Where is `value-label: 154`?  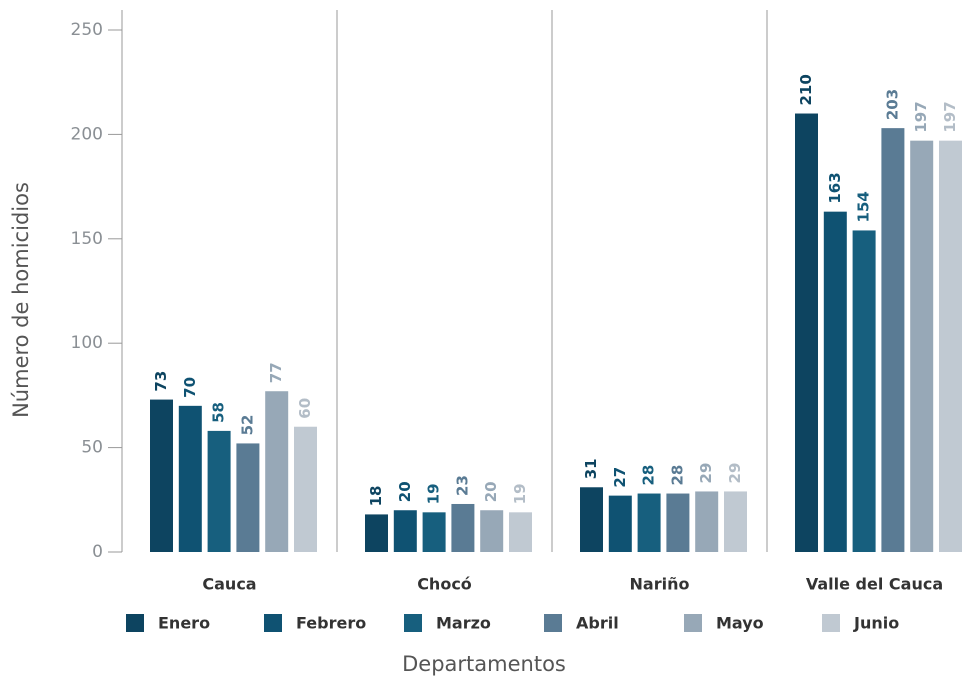
value-label: 154 is located at coordinates (864, 206).